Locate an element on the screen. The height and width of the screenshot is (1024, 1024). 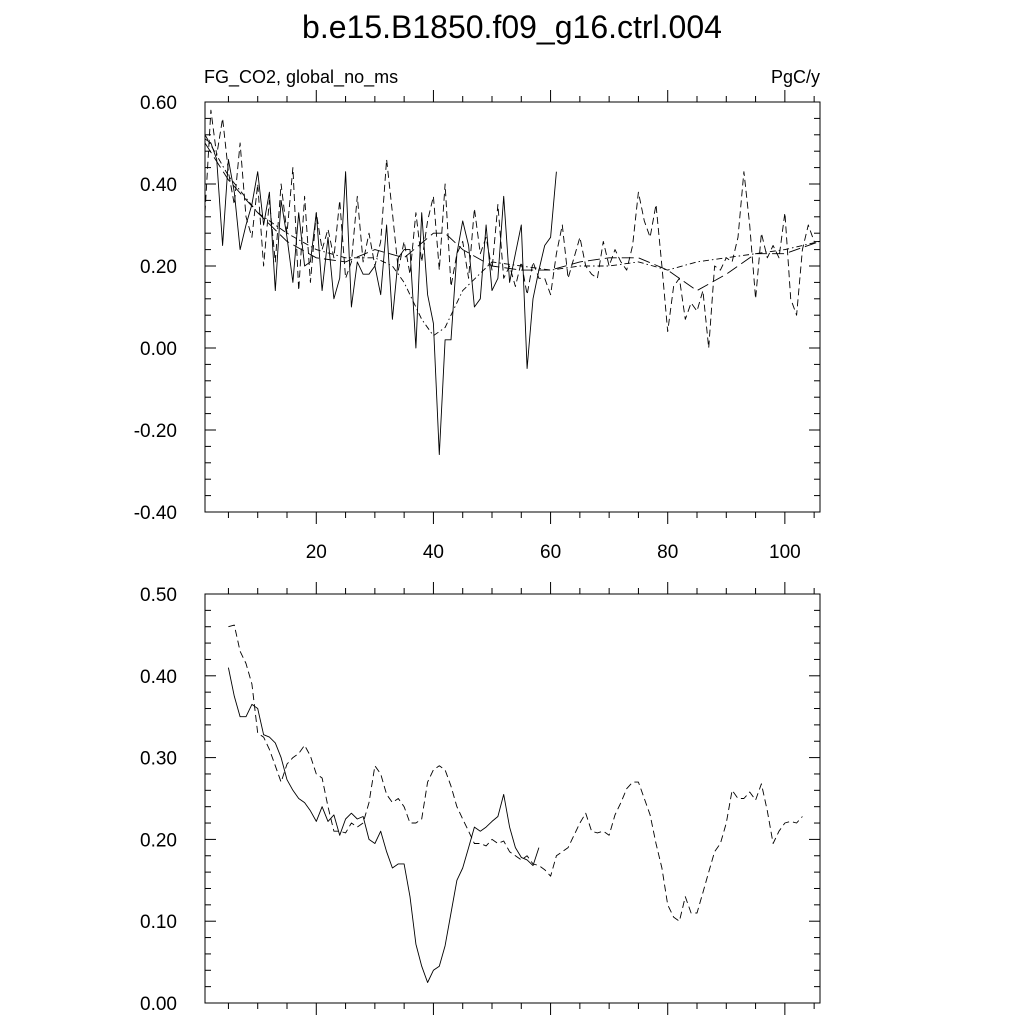
x-tick-label: 20 is located at coordinates (316, 552).